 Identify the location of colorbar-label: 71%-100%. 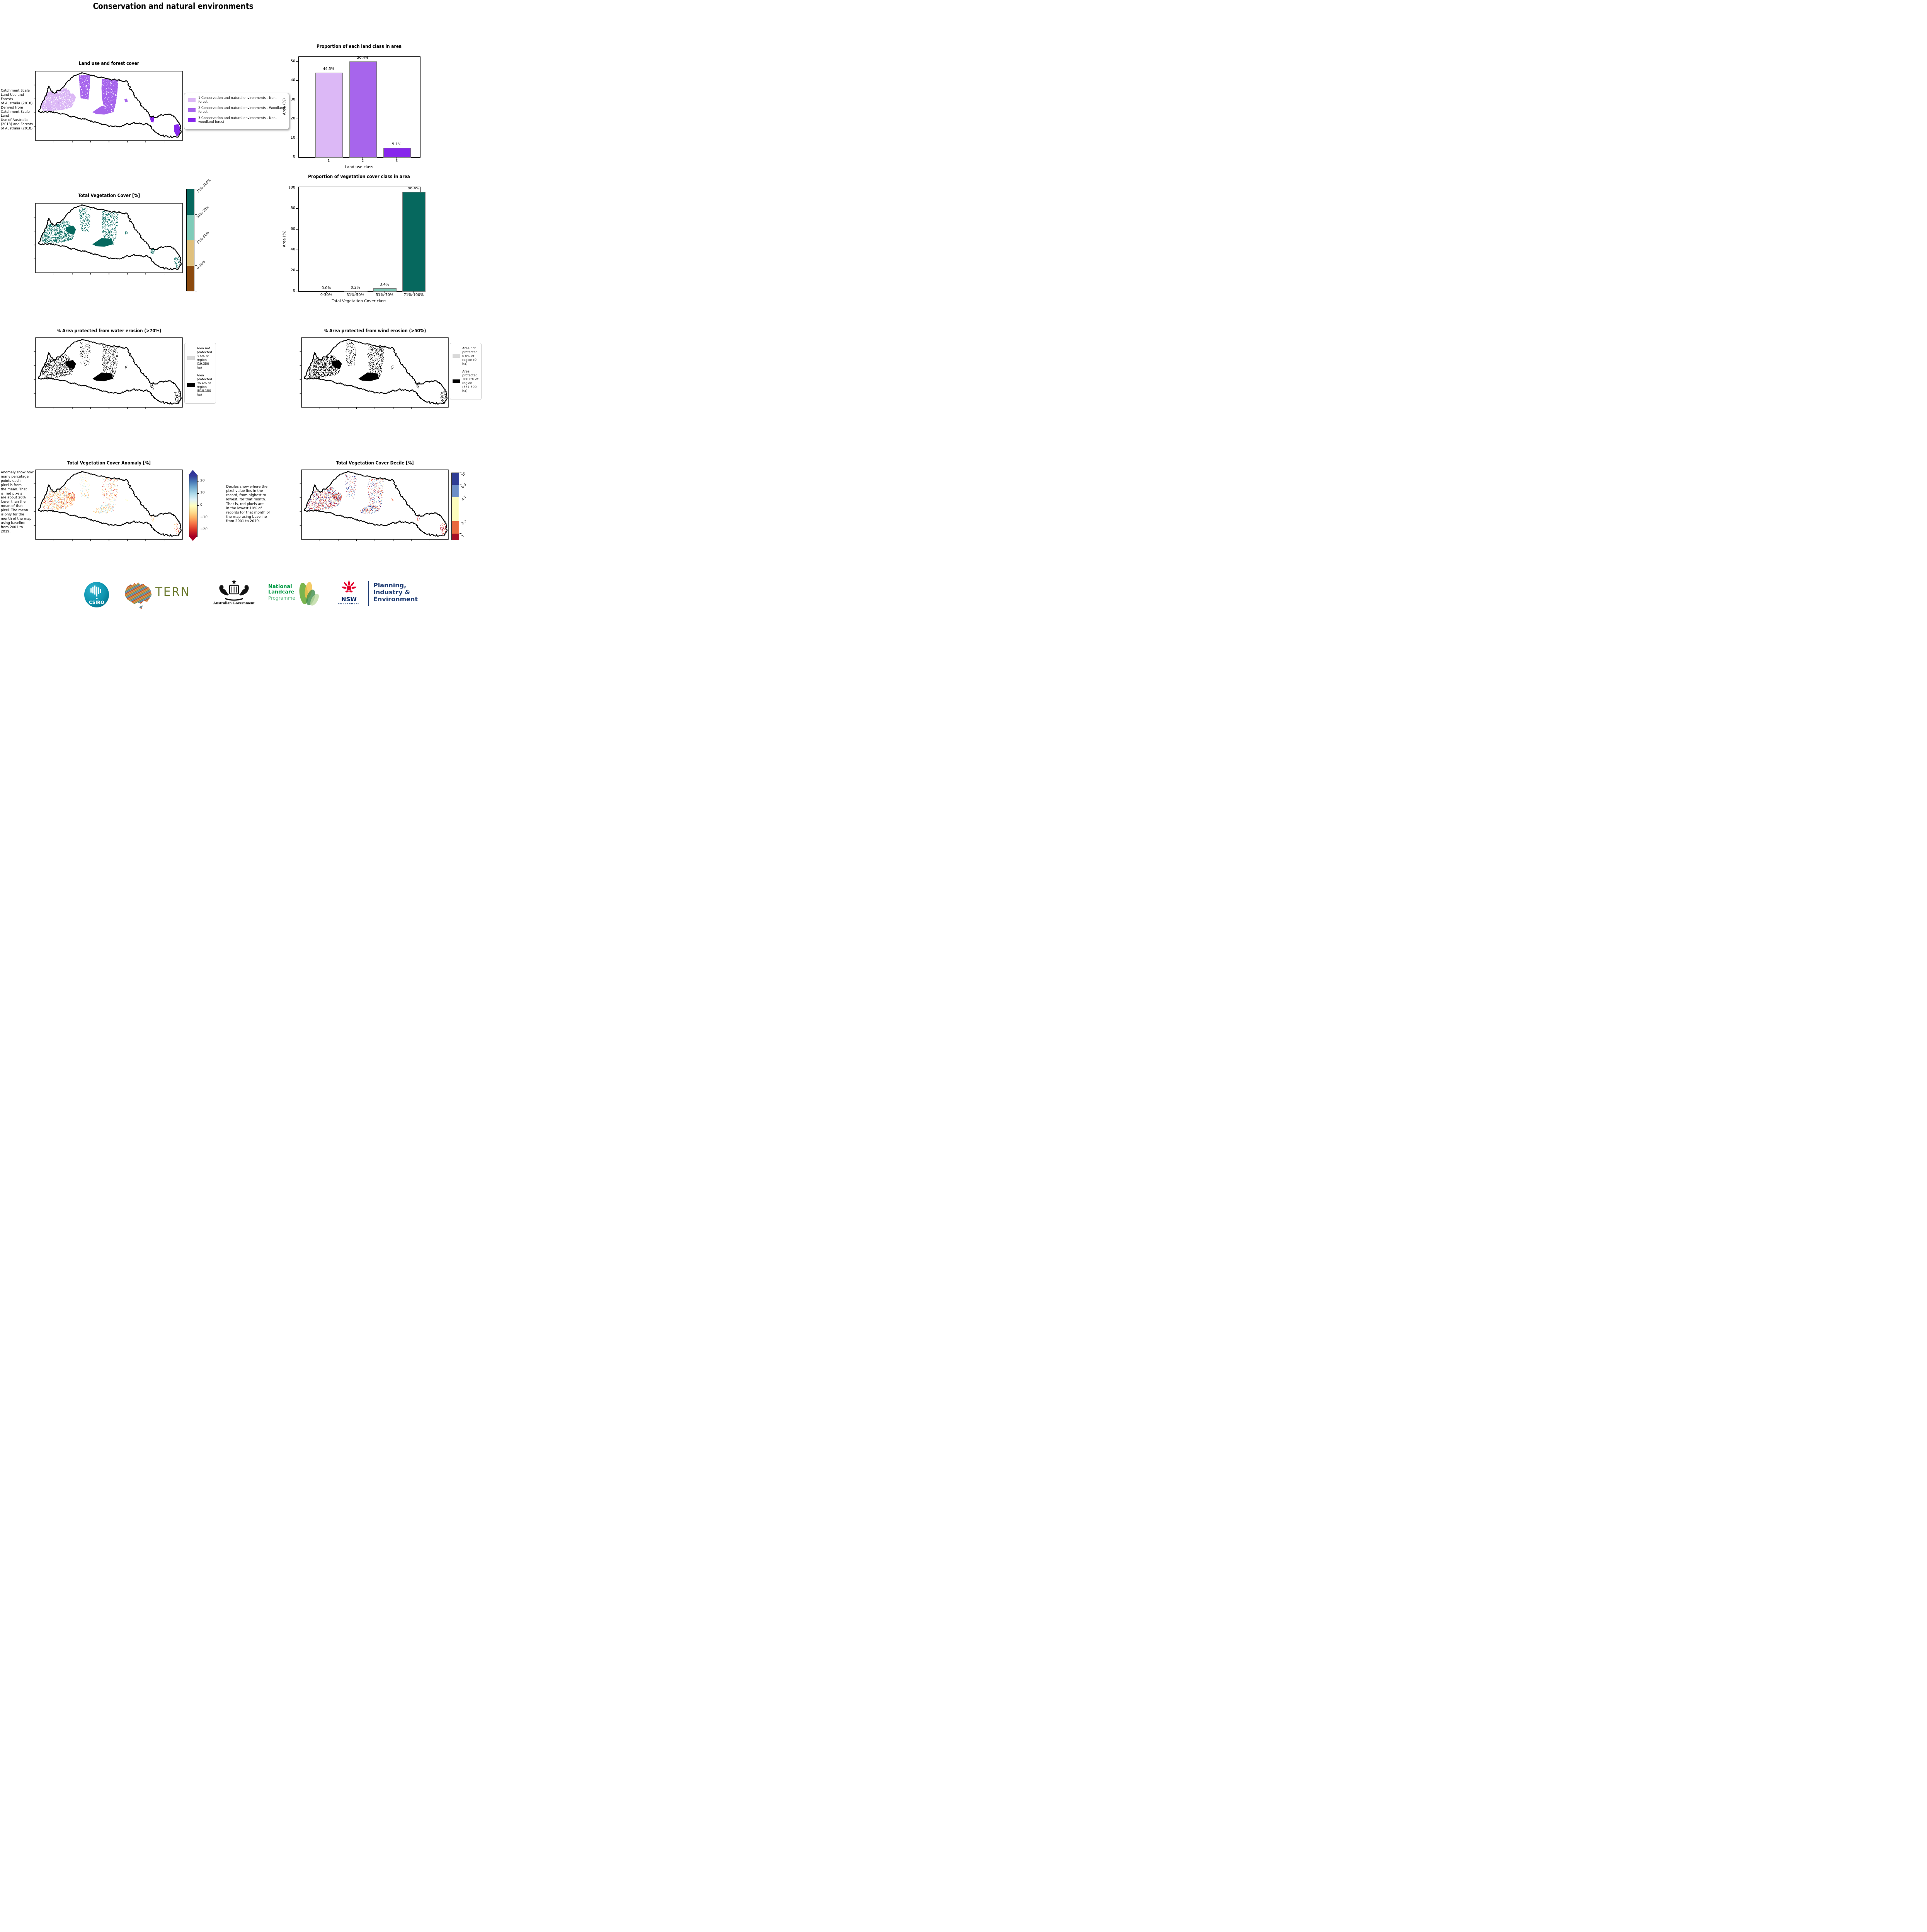
(204, 186).